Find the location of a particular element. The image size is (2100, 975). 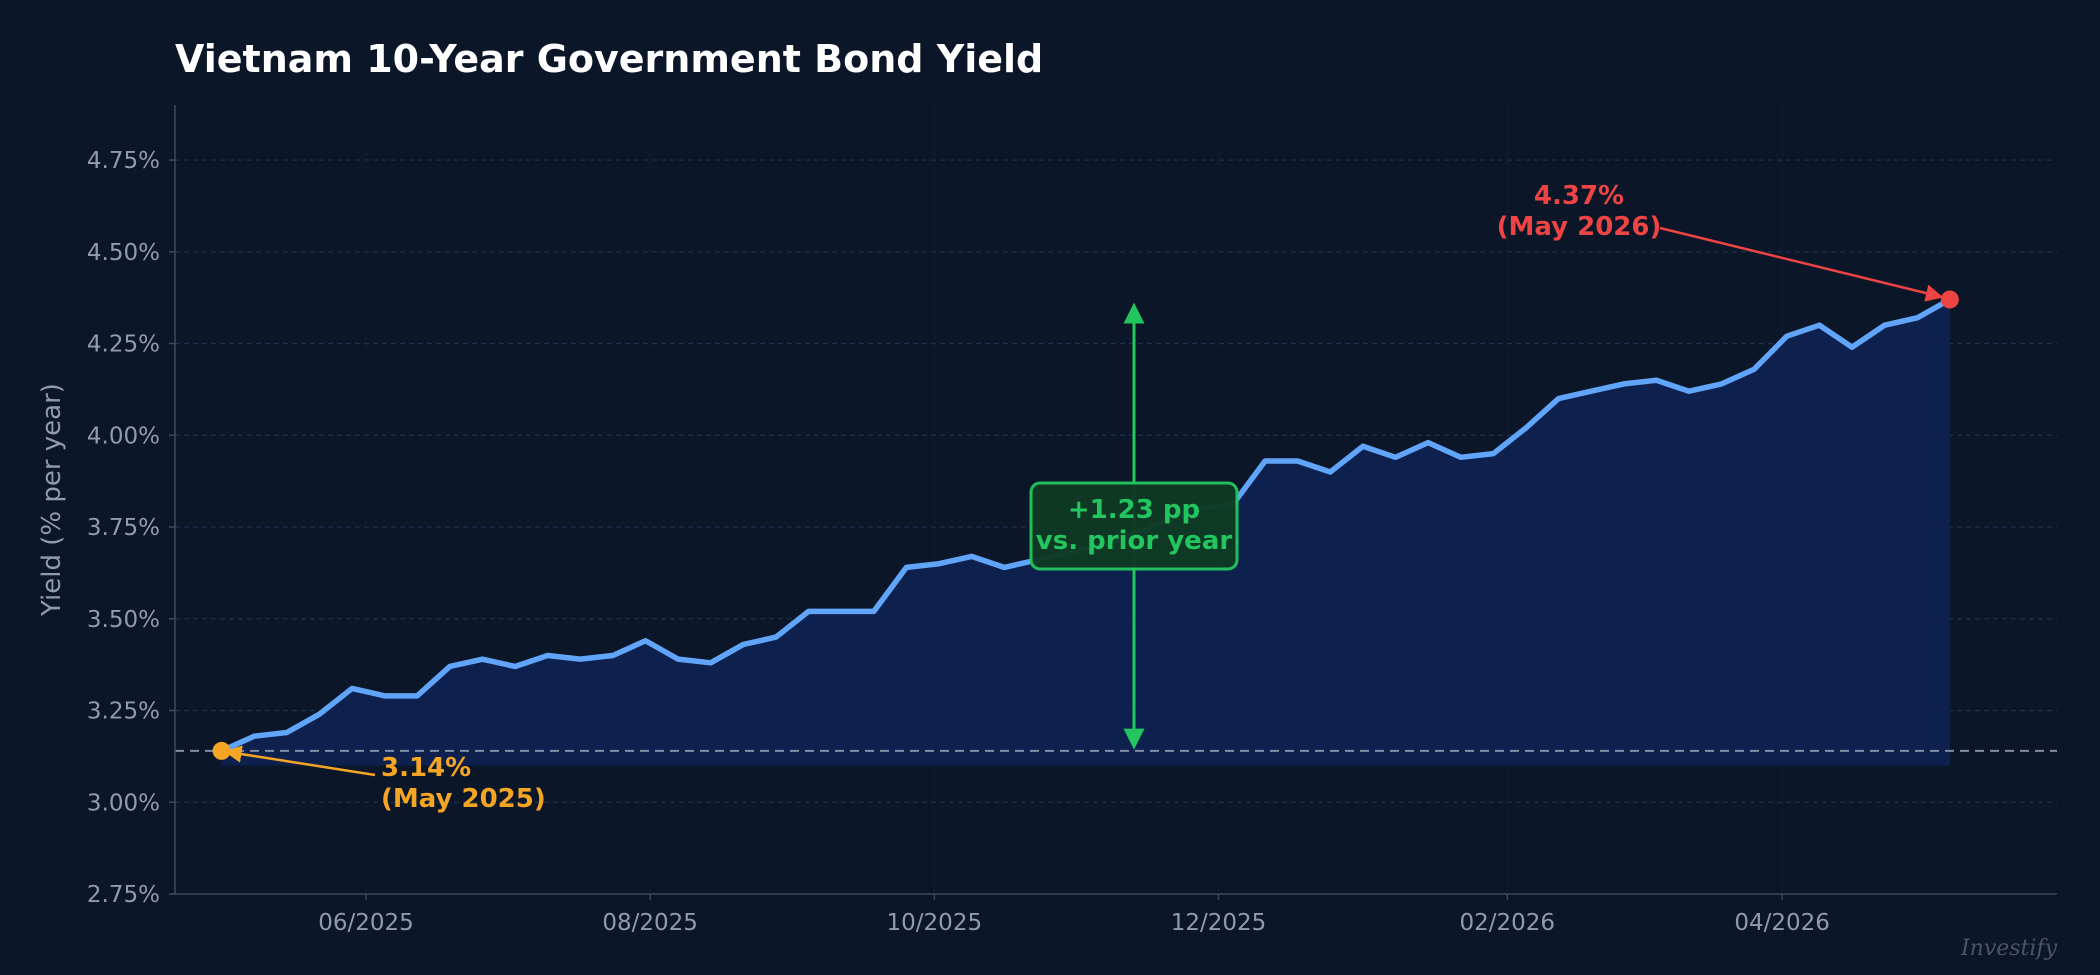

start-label-line: (May 2025) is located at coordinates (463, 799).